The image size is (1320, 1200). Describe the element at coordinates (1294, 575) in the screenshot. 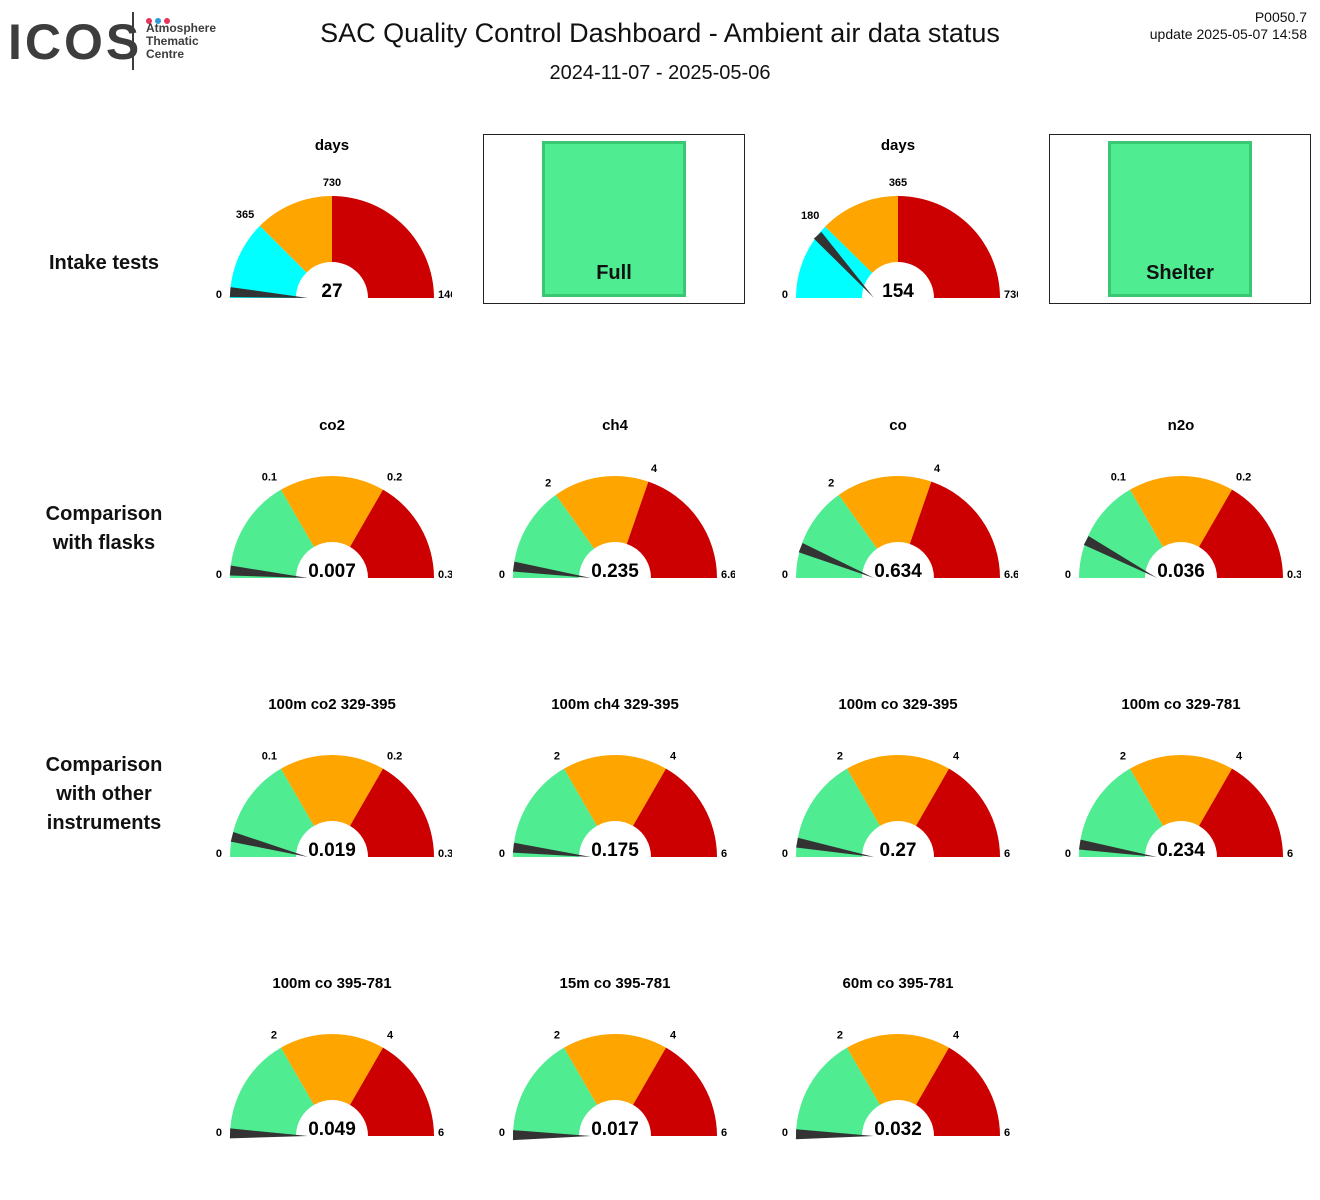

I see `gauge-tick-label: 0.3` at that location.